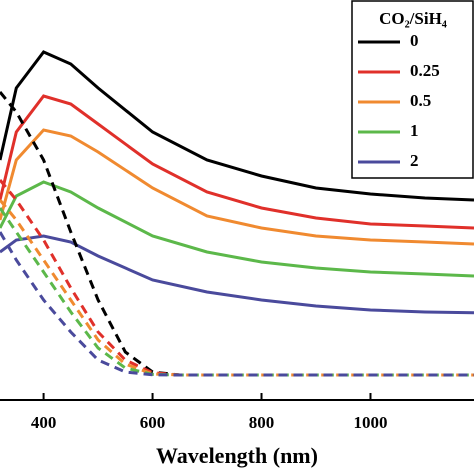 This screenshot has width=474, height=474. What do you see at coordinates (425, 70) in the screenshot?
I see `legend-label: 0.25` at bounding box center [425, 70].